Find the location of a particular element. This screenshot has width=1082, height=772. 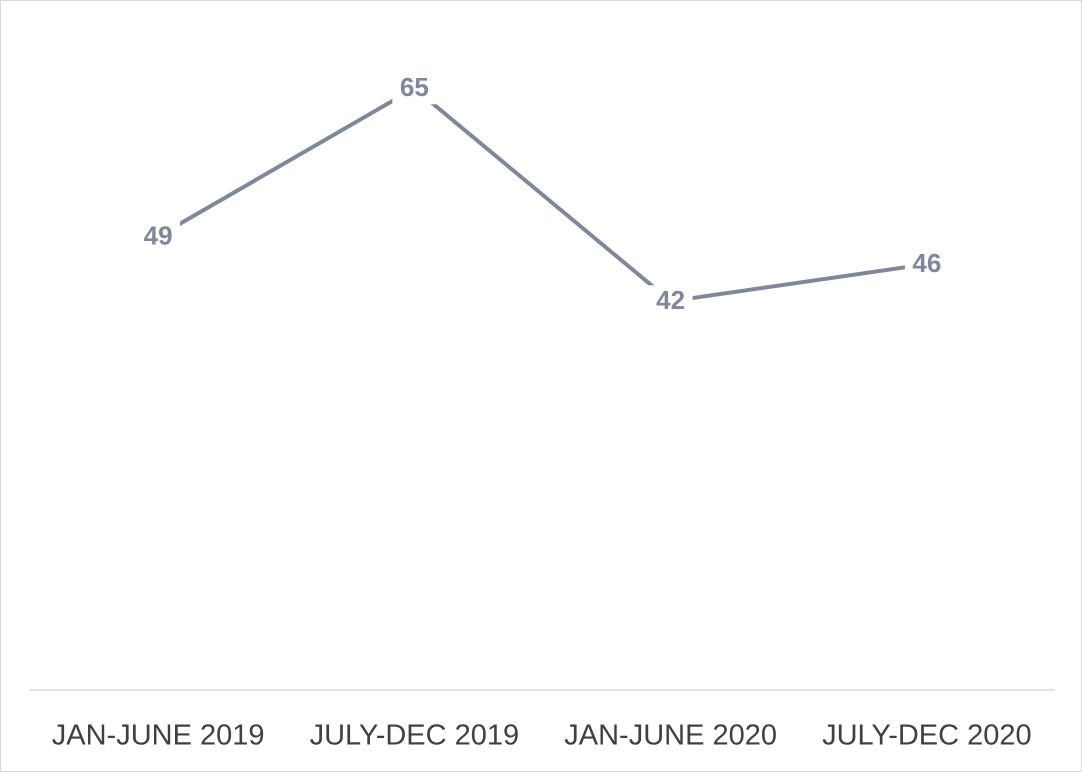

data-label: 46 is located at coordinates (926, 263).